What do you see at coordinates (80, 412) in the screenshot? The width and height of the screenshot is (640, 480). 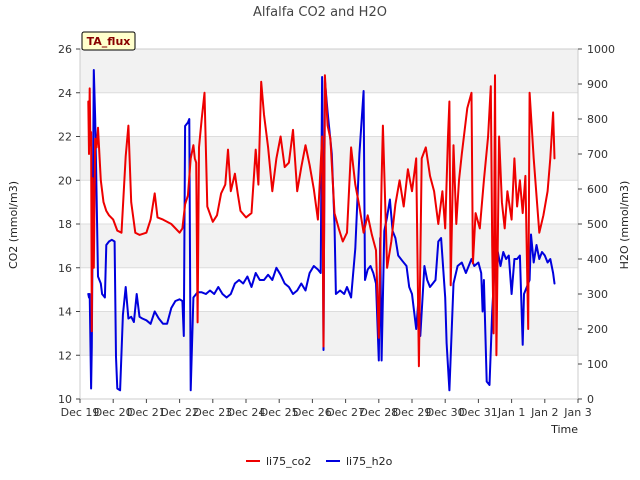 I see `x-tick-label: Dec 19` at bounding box center [80, 412].